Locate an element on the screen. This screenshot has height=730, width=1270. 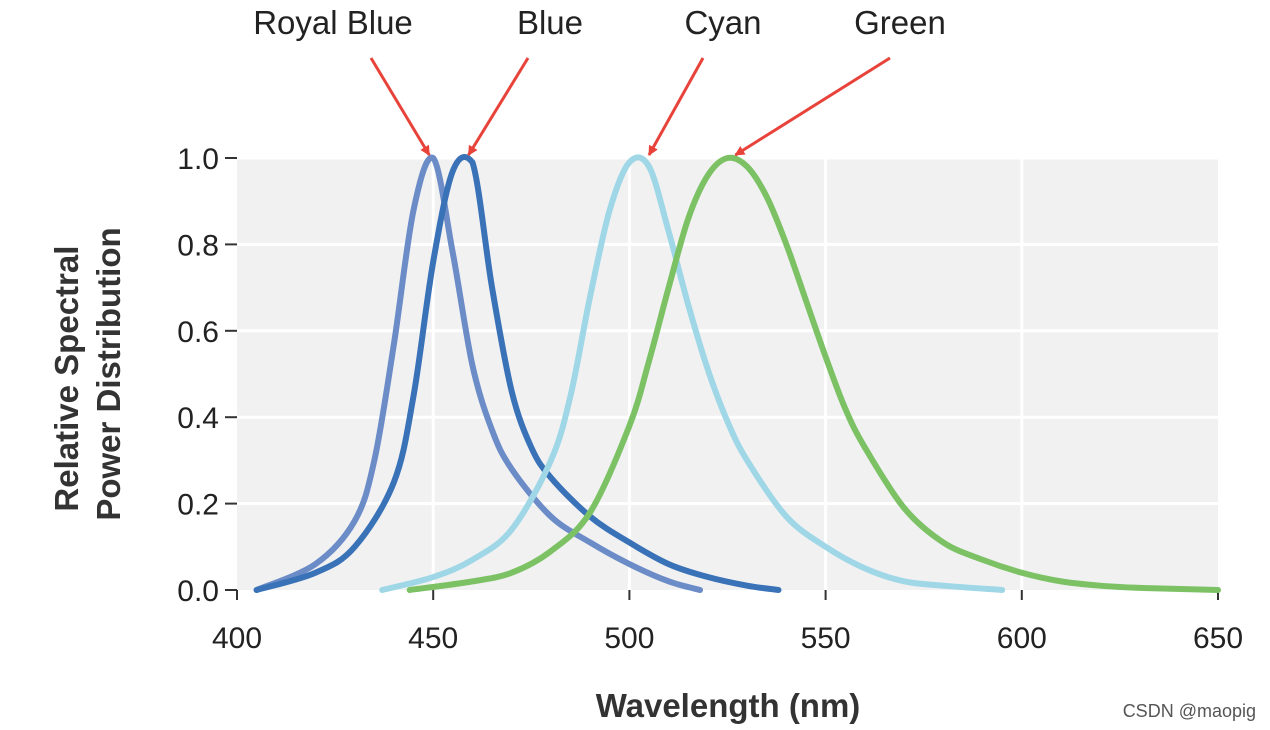
y-tick-label-0.4: 0.4 is located at coordinates (198, 418).